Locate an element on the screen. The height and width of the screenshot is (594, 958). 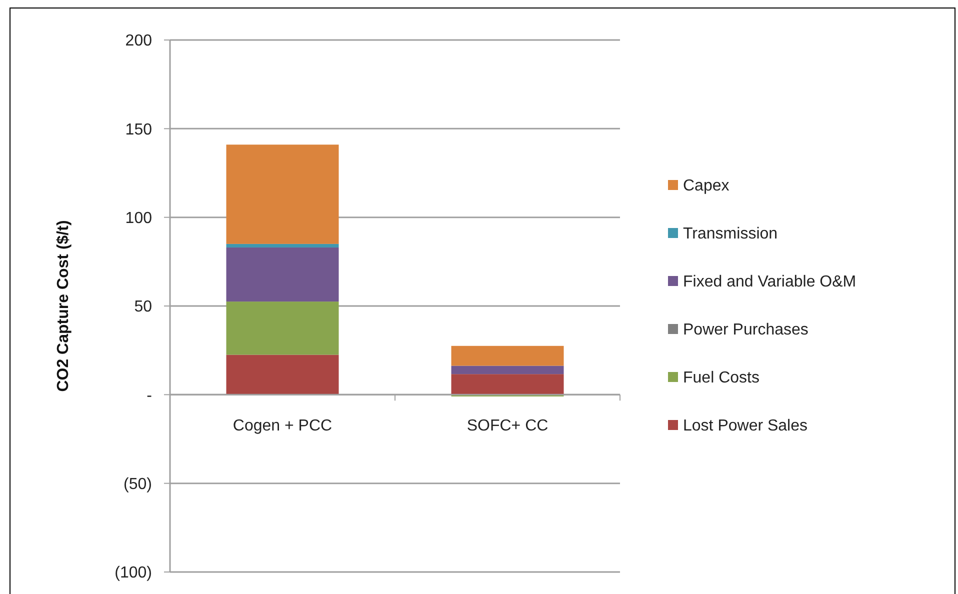
x-tick-label: Cogen + PCC is located at coordinates (282, 426).